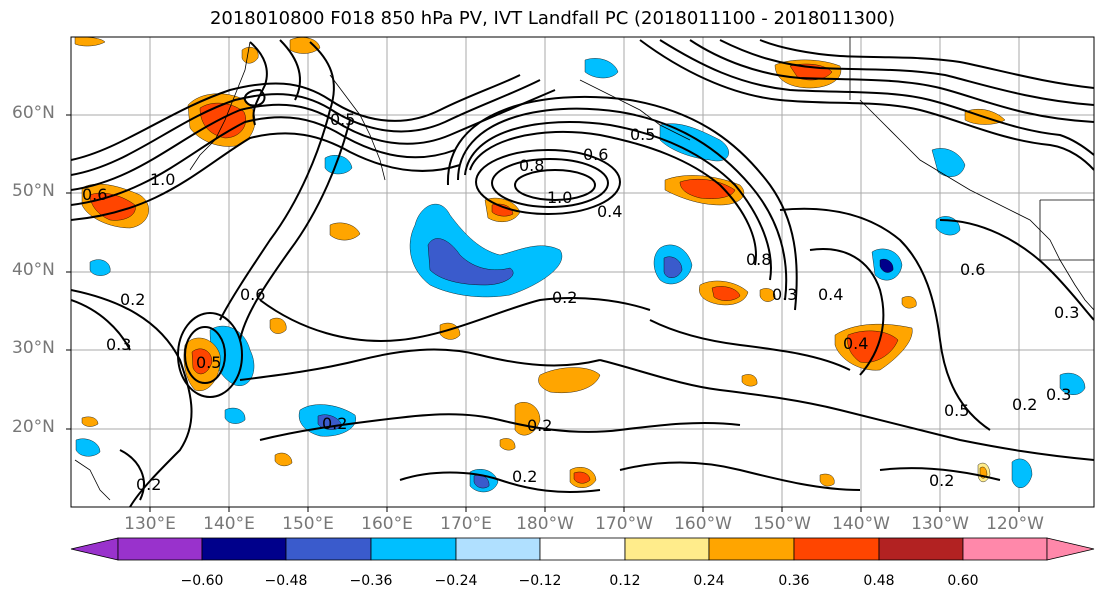 The height and width of the screenshot is (601, 1105). What do you see at coordinates (150, 524) in the screenshot?
I see `lon-label: 130°E` at bounding box center [150, 524].